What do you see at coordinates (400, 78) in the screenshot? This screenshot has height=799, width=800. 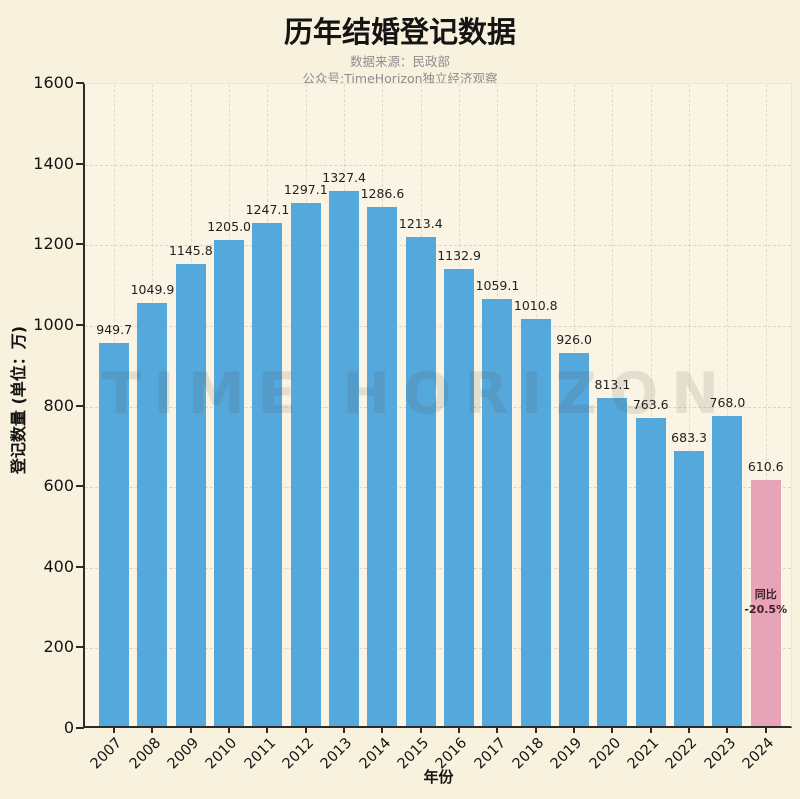 I see `subtitle-account: 公众号:TimeHorizon独立经济观察` at bounding box center [400, 78].